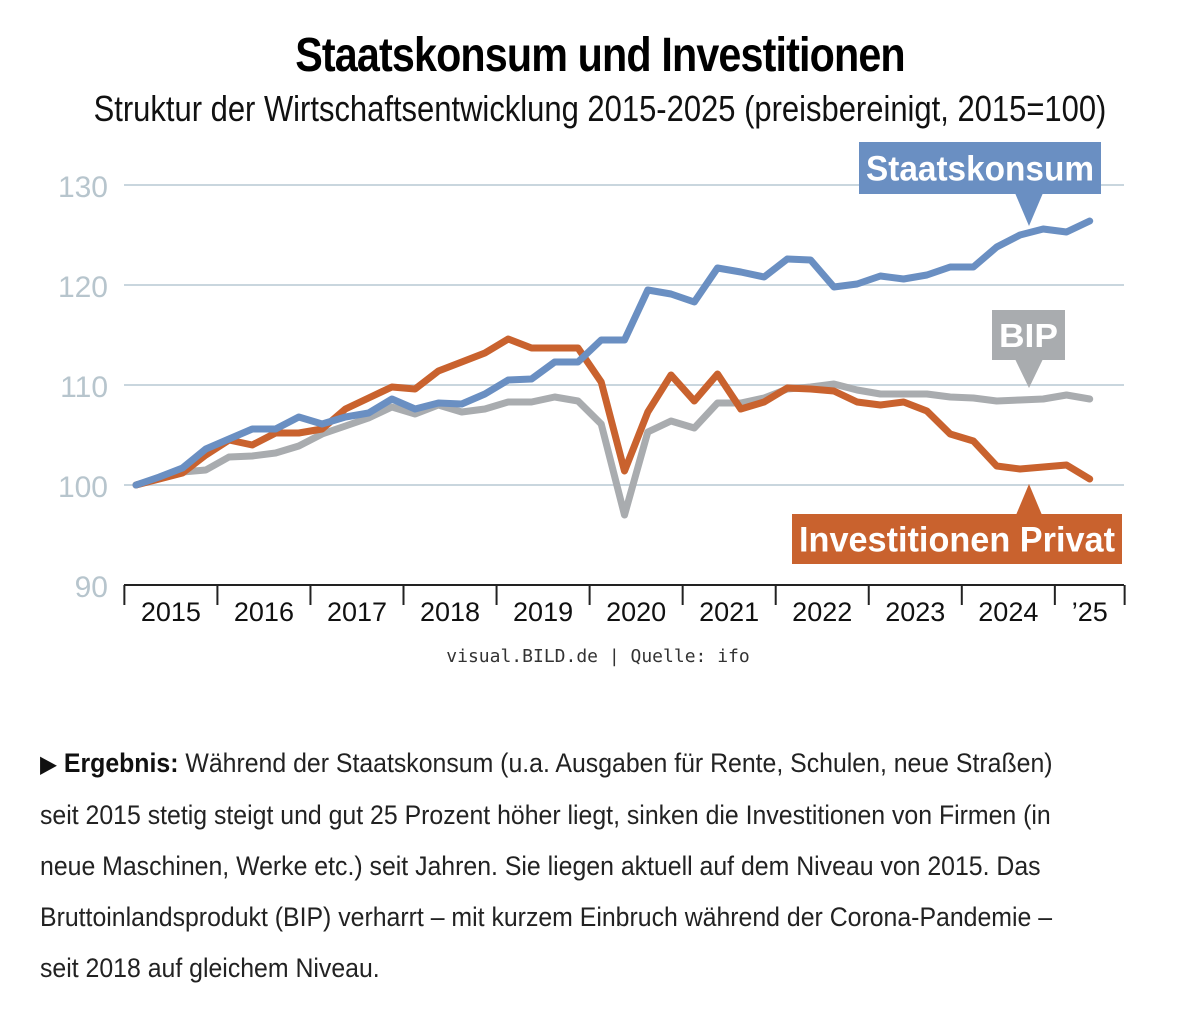 This screenshot has height=1017, width=1200. I want to click on source-note: visual.BILD.de | Quelle: ifo, so click(598, 656).